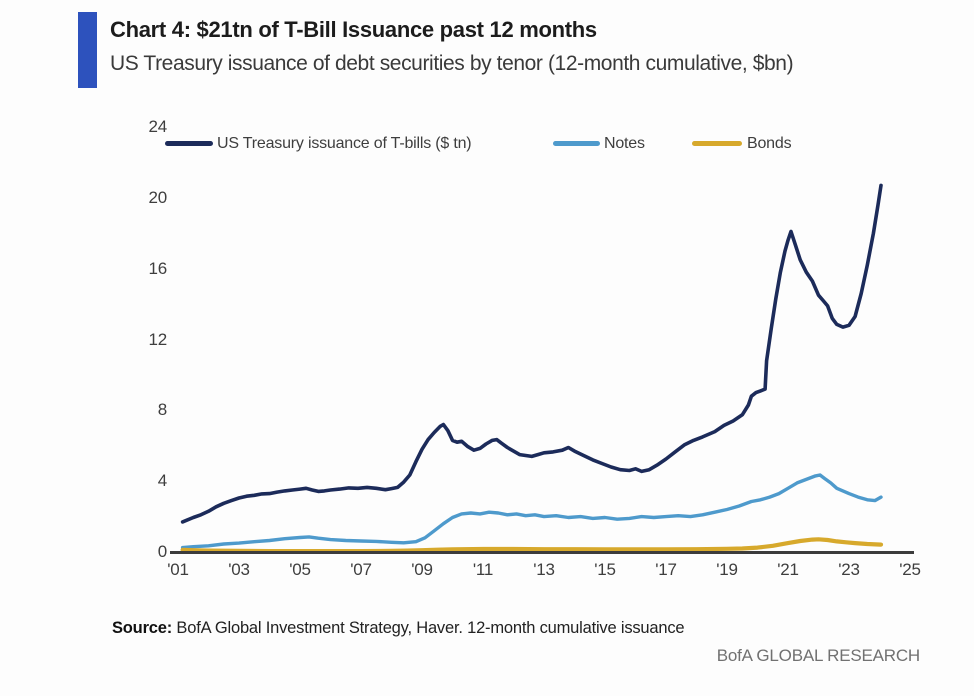 The width and height of the screenshot is (974, 696). Describe the element at coordinates (769, 143) in the screenshot. I see `legend-label-bonds: Bonds` at that location.